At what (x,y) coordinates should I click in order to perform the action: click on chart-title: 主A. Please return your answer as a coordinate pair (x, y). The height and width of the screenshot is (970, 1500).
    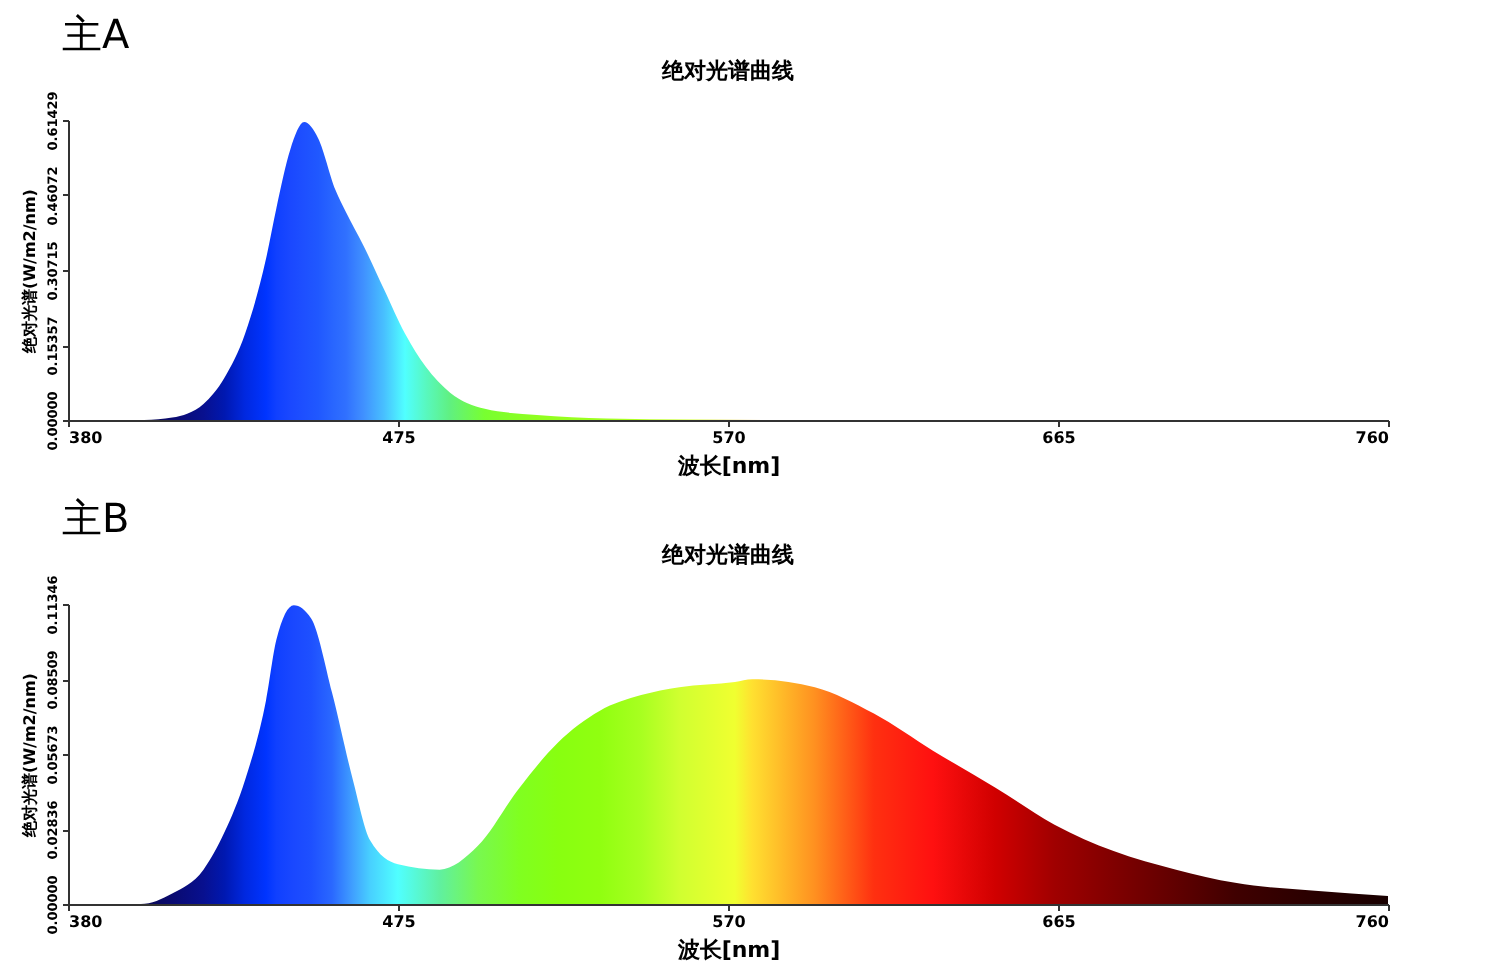
    Looking at the image, I should click on (96, 34).